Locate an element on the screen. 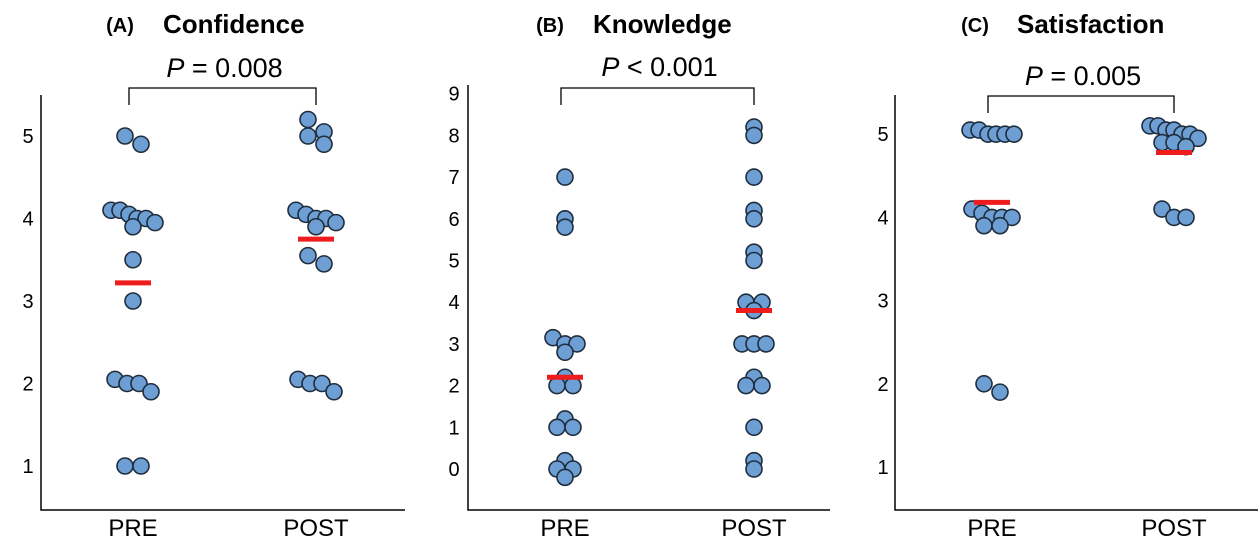 This screenshot has height=541, width=1260. y-tick-label: 8 is located at coordinates (453, 136).